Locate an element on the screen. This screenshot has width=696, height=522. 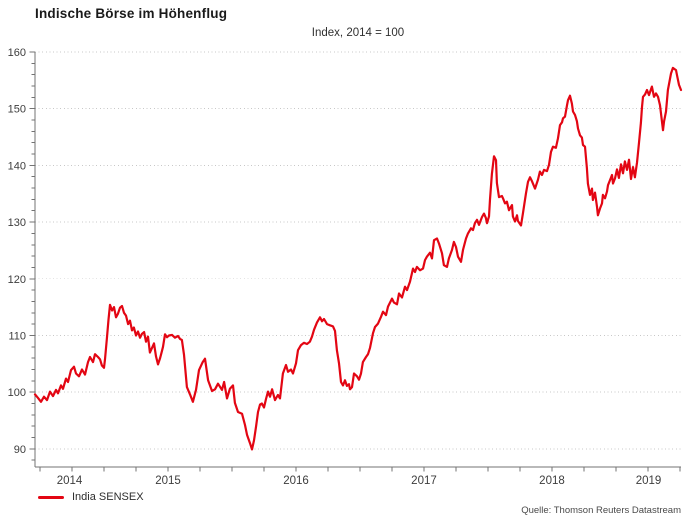
legend-line-swatch is located at coordinates (51, 497).